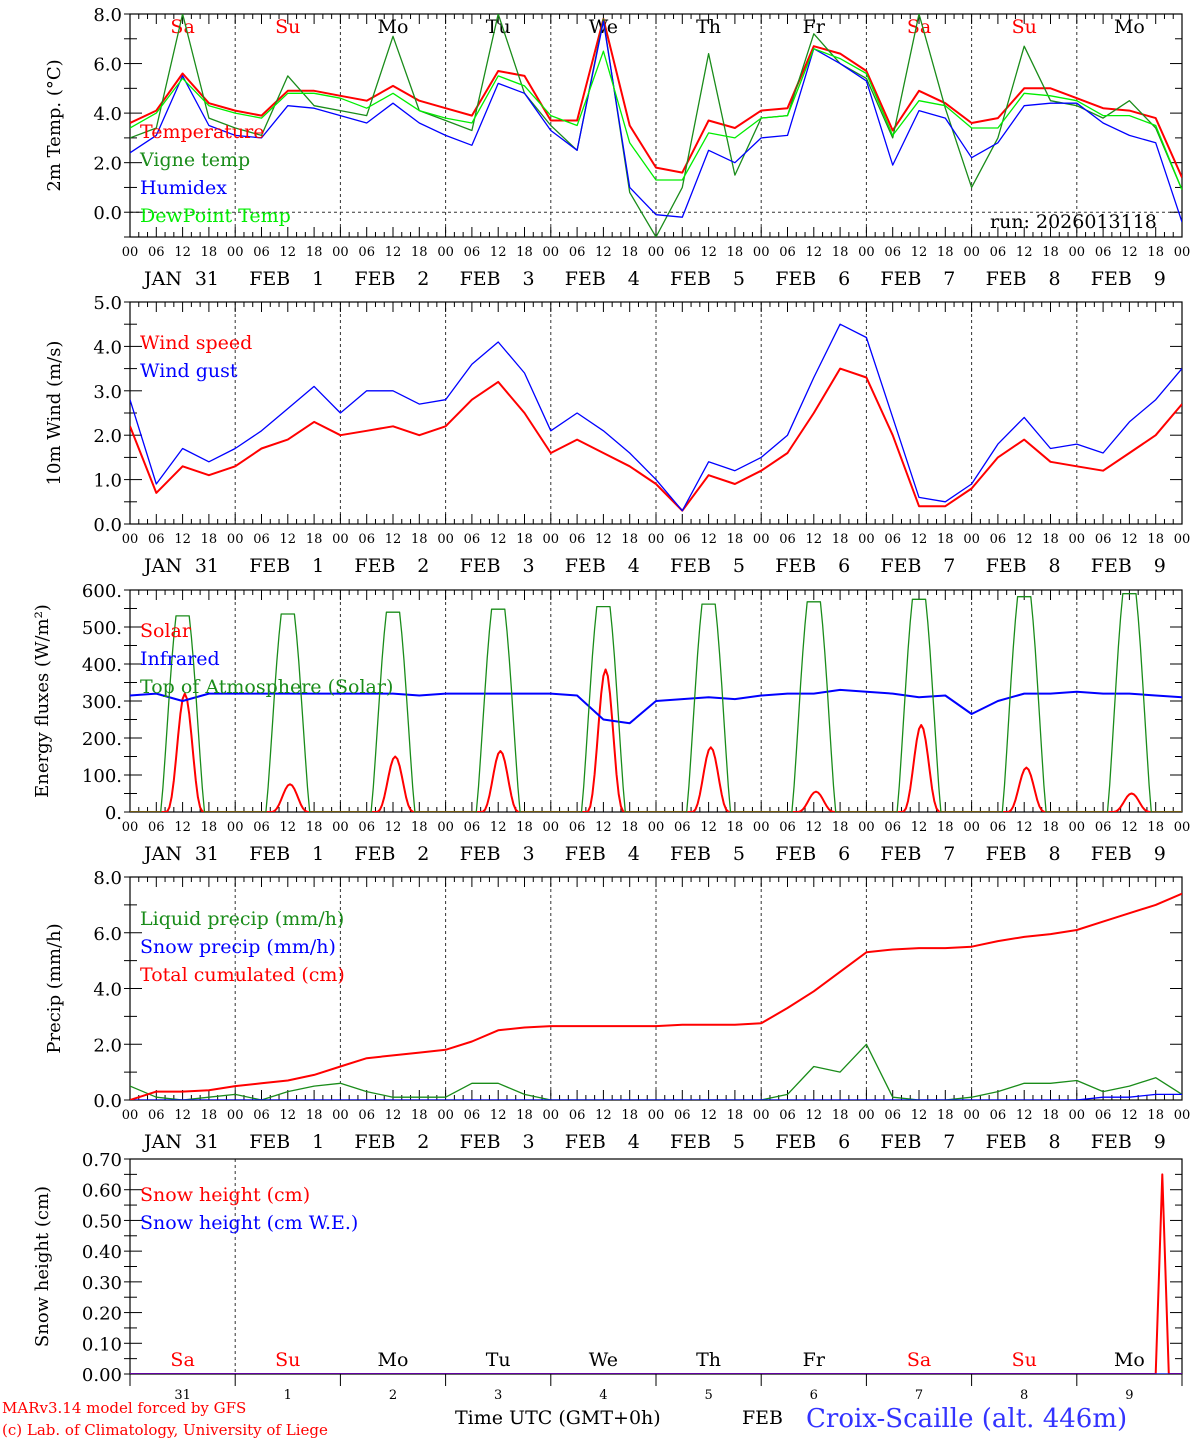 The height and width of the screenshot is (1440, 1194). Describe the element at coordinates (1129, 1395) in the screenshot. I see `day-number-label: 9` at that location.